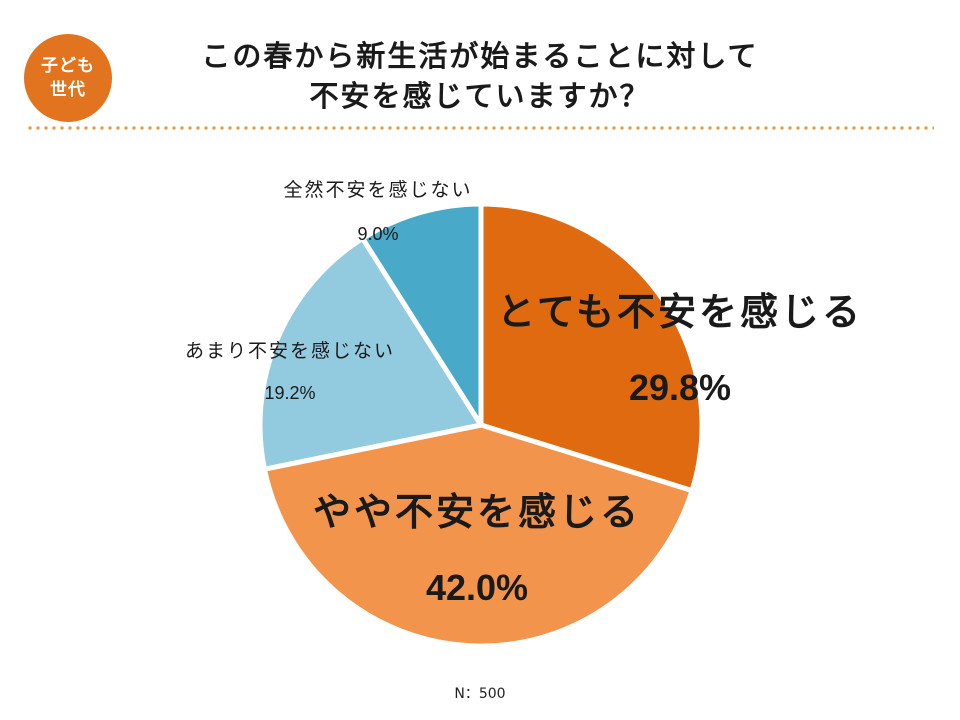 Image resolution: width=960 pixels, height=720 pixels. Describe the element at coordinates (289, 393) in the screenshot. I see `slice-value-3: 19.2%` at that location.